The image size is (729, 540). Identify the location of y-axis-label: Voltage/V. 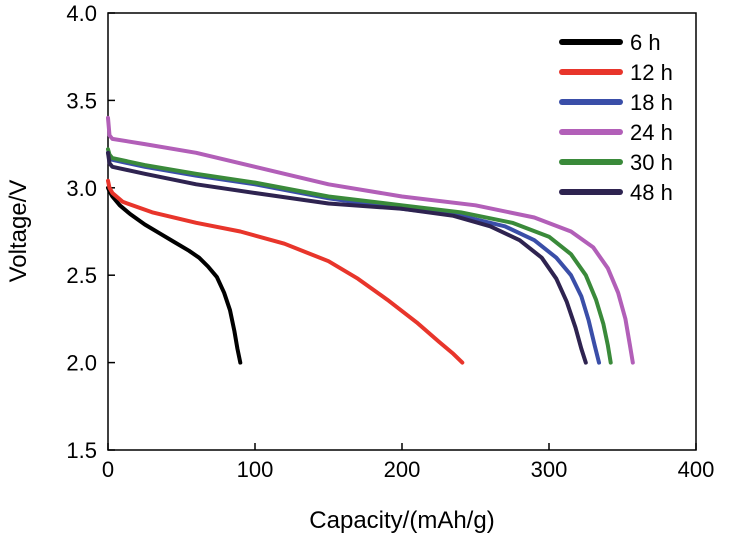
(18, 231).